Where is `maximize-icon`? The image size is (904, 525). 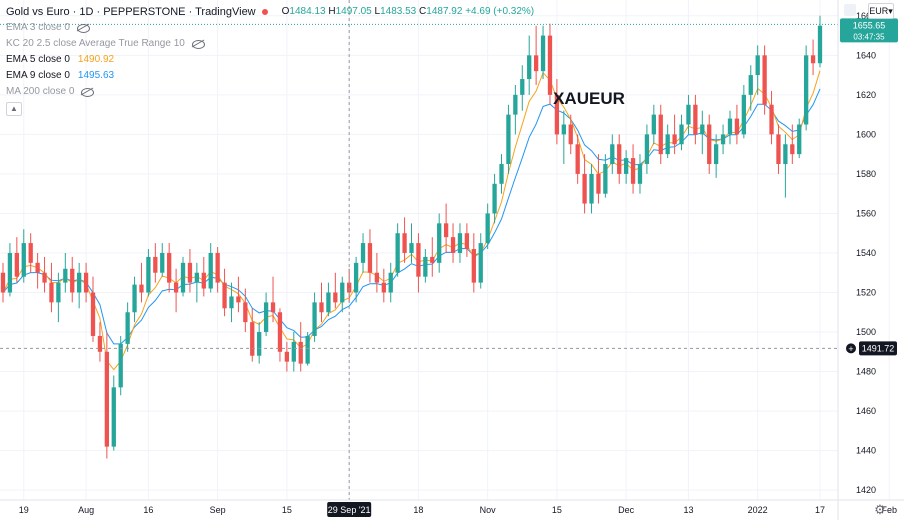
maximize-icon is located at coordinates (850, 10).